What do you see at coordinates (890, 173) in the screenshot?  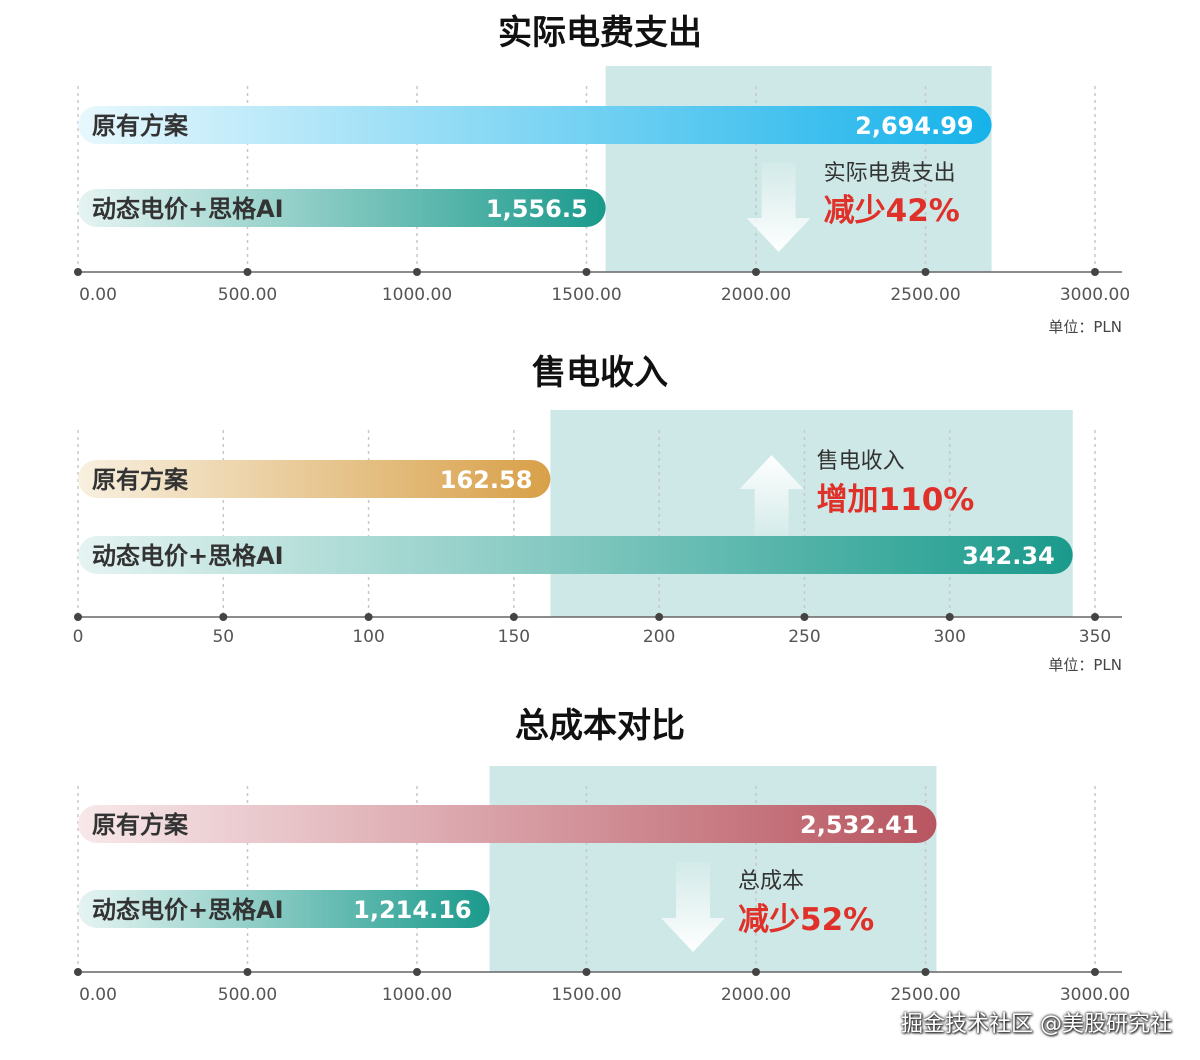 I see `annotation-label: 实际电费支出` at bounding box center [890, 173].